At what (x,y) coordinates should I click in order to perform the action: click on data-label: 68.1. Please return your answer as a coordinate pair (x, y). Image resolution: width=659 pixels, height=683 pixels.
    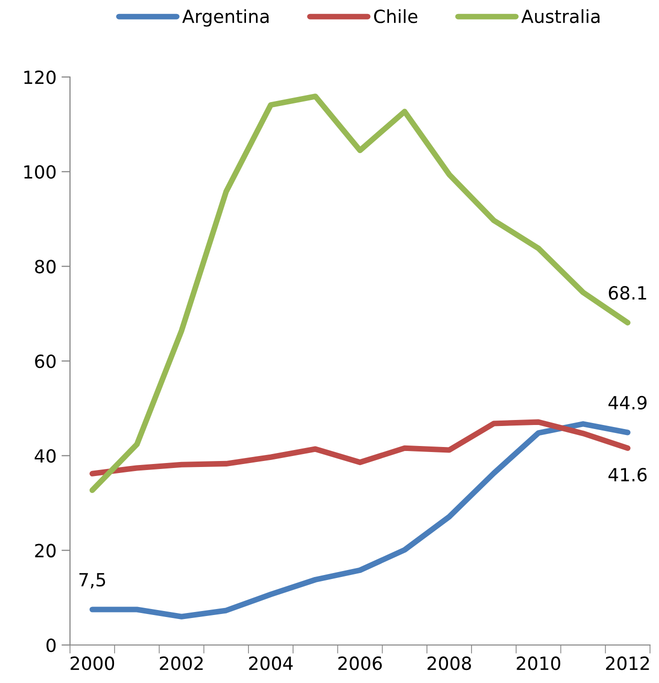
    Looking at the image, I should click on (627, 293).